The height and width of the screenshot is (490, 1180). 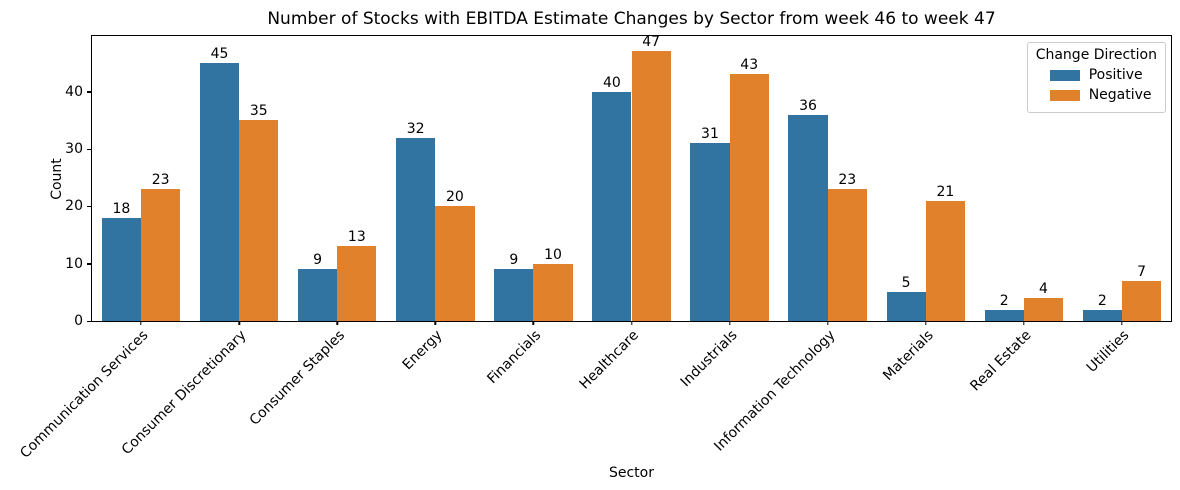 I want to click on bar-value-label: 10, so click(x=553, y=254).